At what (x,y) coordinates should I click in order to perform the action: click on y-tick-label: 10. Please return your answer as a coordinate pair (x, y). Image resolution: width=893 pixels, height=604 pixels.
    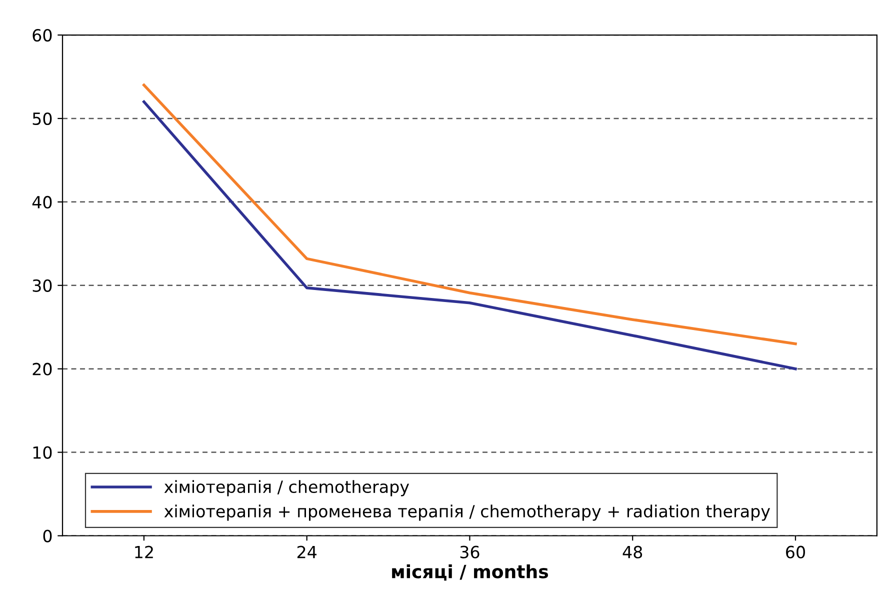
    Looking at the image, I should click on (42, 452).